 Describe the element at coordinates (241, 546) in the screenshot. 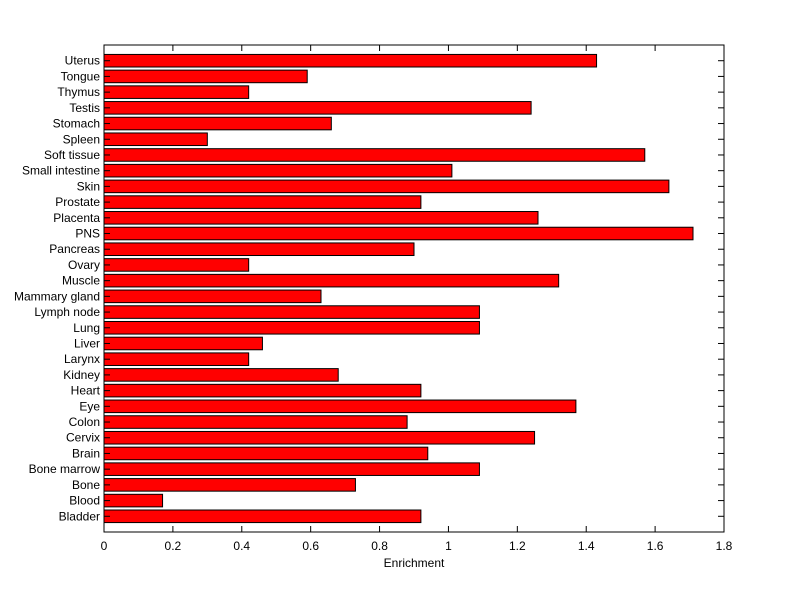

I see `x-tick-label: 0.4` at that location.